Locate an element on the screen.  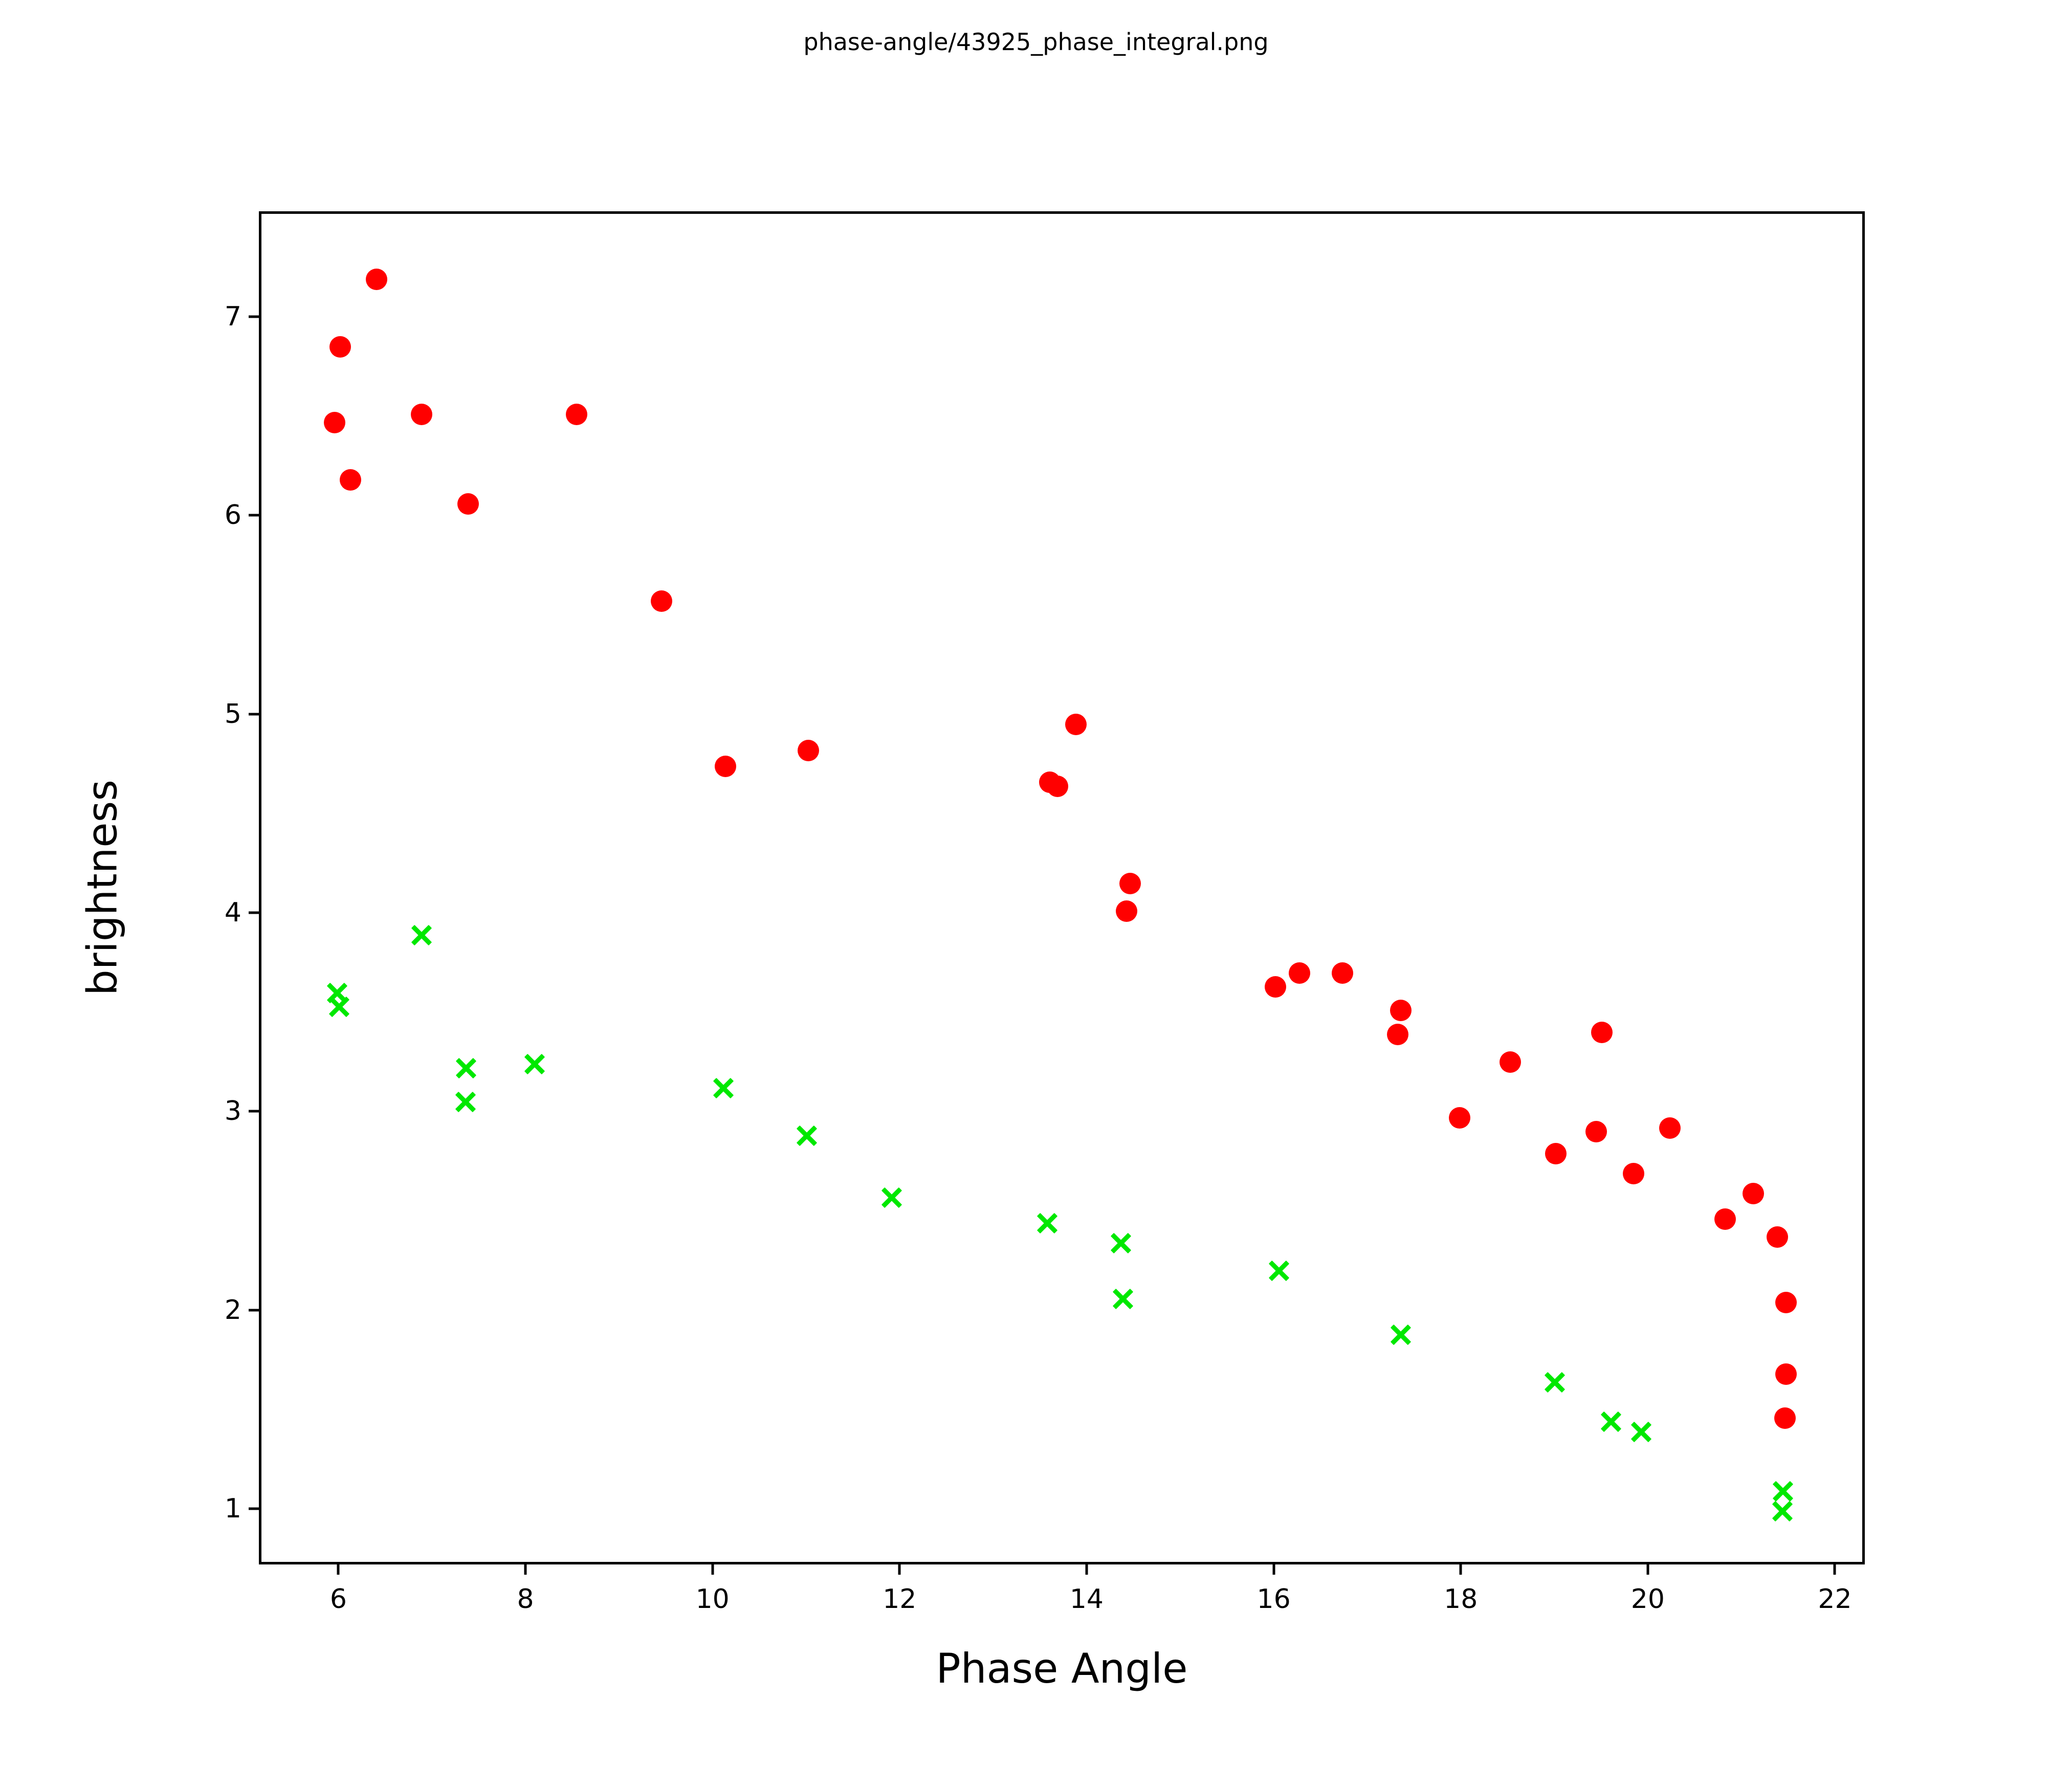
x-tick-label: 6 is located at coordinates (338, 1599).